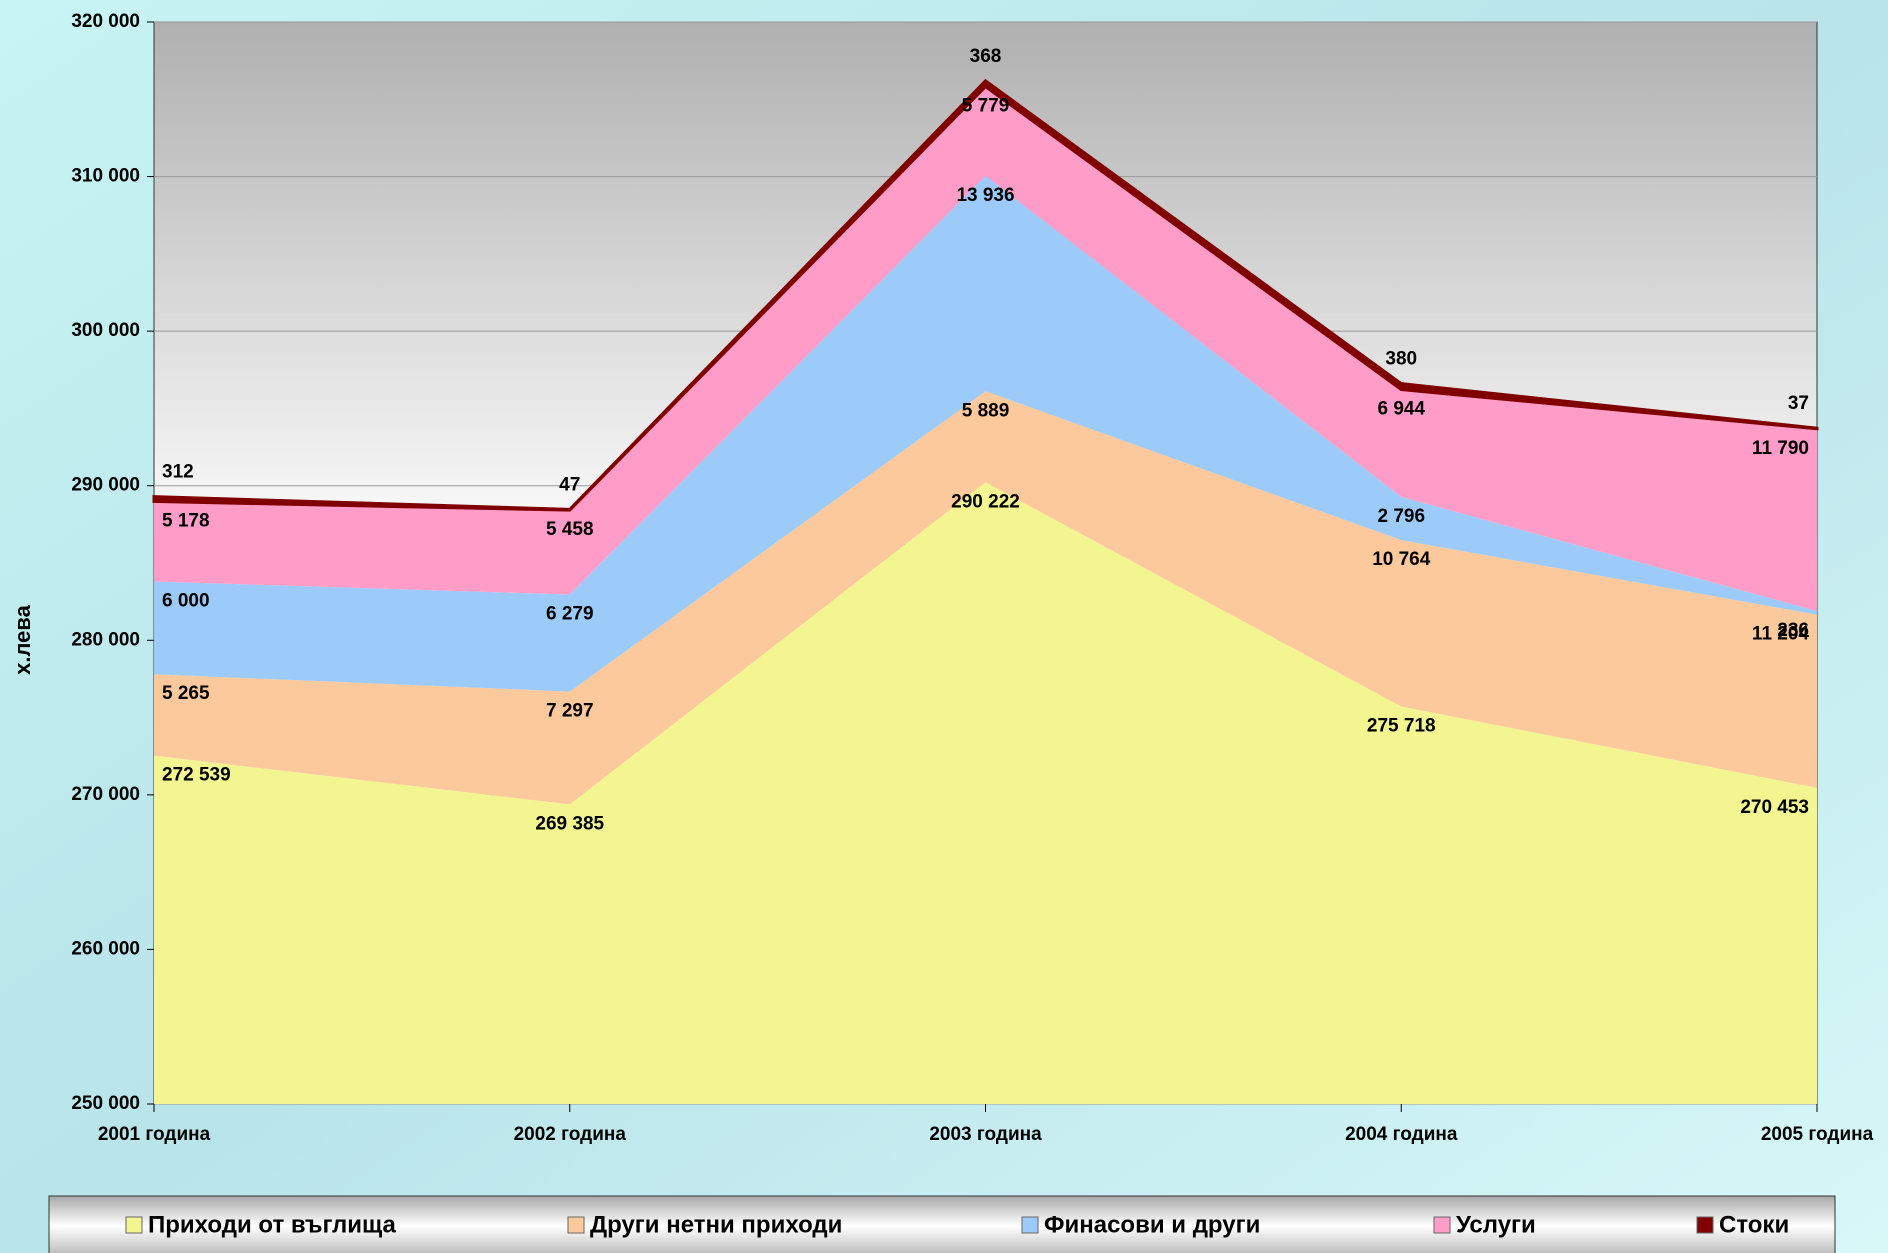  I want to click on data-label: 11 790, so click(1780, 448).